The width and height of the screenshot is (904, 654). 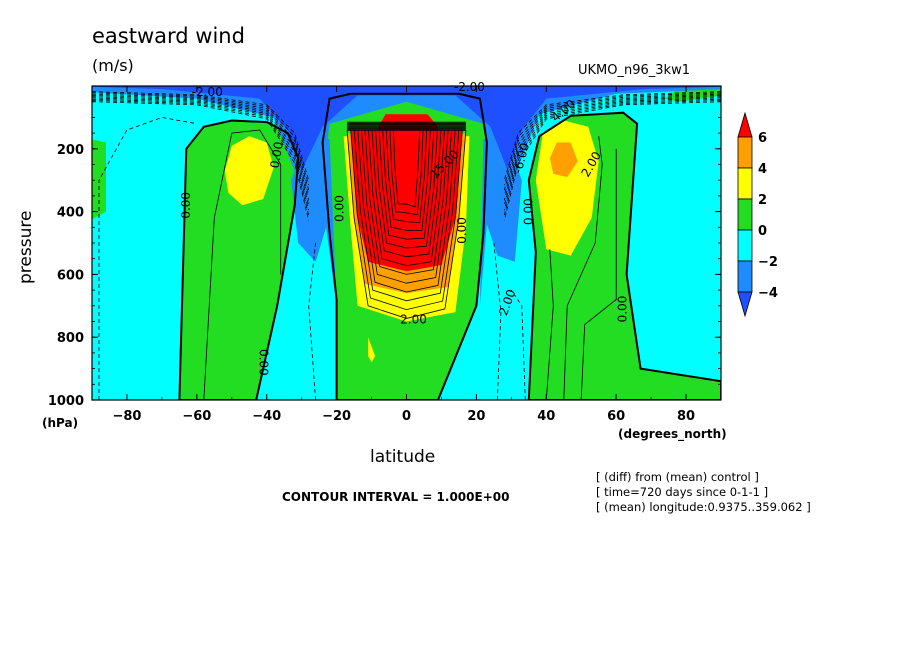 What do you see at coordinates (276, 155) in the screenshot?
I see `contour-label-2: 0.00` at bounding box center [276, 155].